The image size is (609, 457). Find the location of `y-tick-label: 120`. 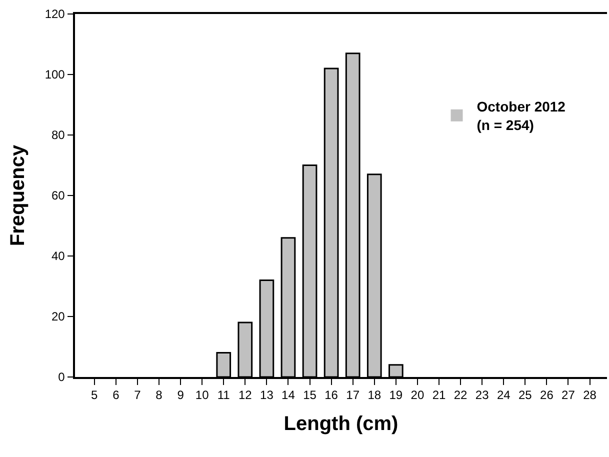

y-tick-label: 120 is located at coordinates (55, 14).